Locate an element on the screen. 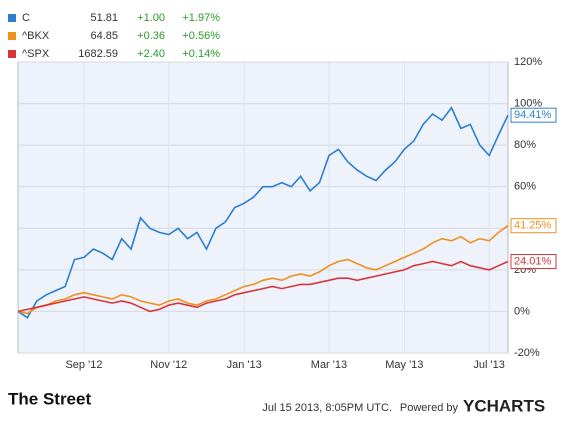 The height and width of the screenshot is (421, 575). value-label: 41.25% is located at coordinates (533, 226).